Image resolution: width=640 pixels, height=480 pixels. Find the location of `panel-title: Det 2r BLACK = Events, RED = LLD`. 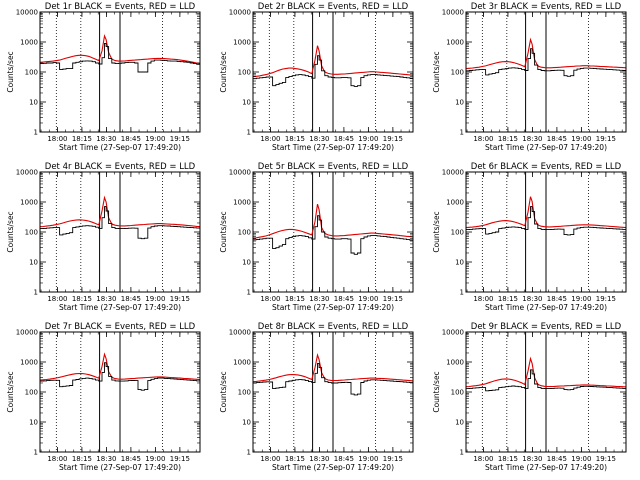

panel-title: Det 2r BLACK = Events, RED = LLD is located at coordinates (333, 7).